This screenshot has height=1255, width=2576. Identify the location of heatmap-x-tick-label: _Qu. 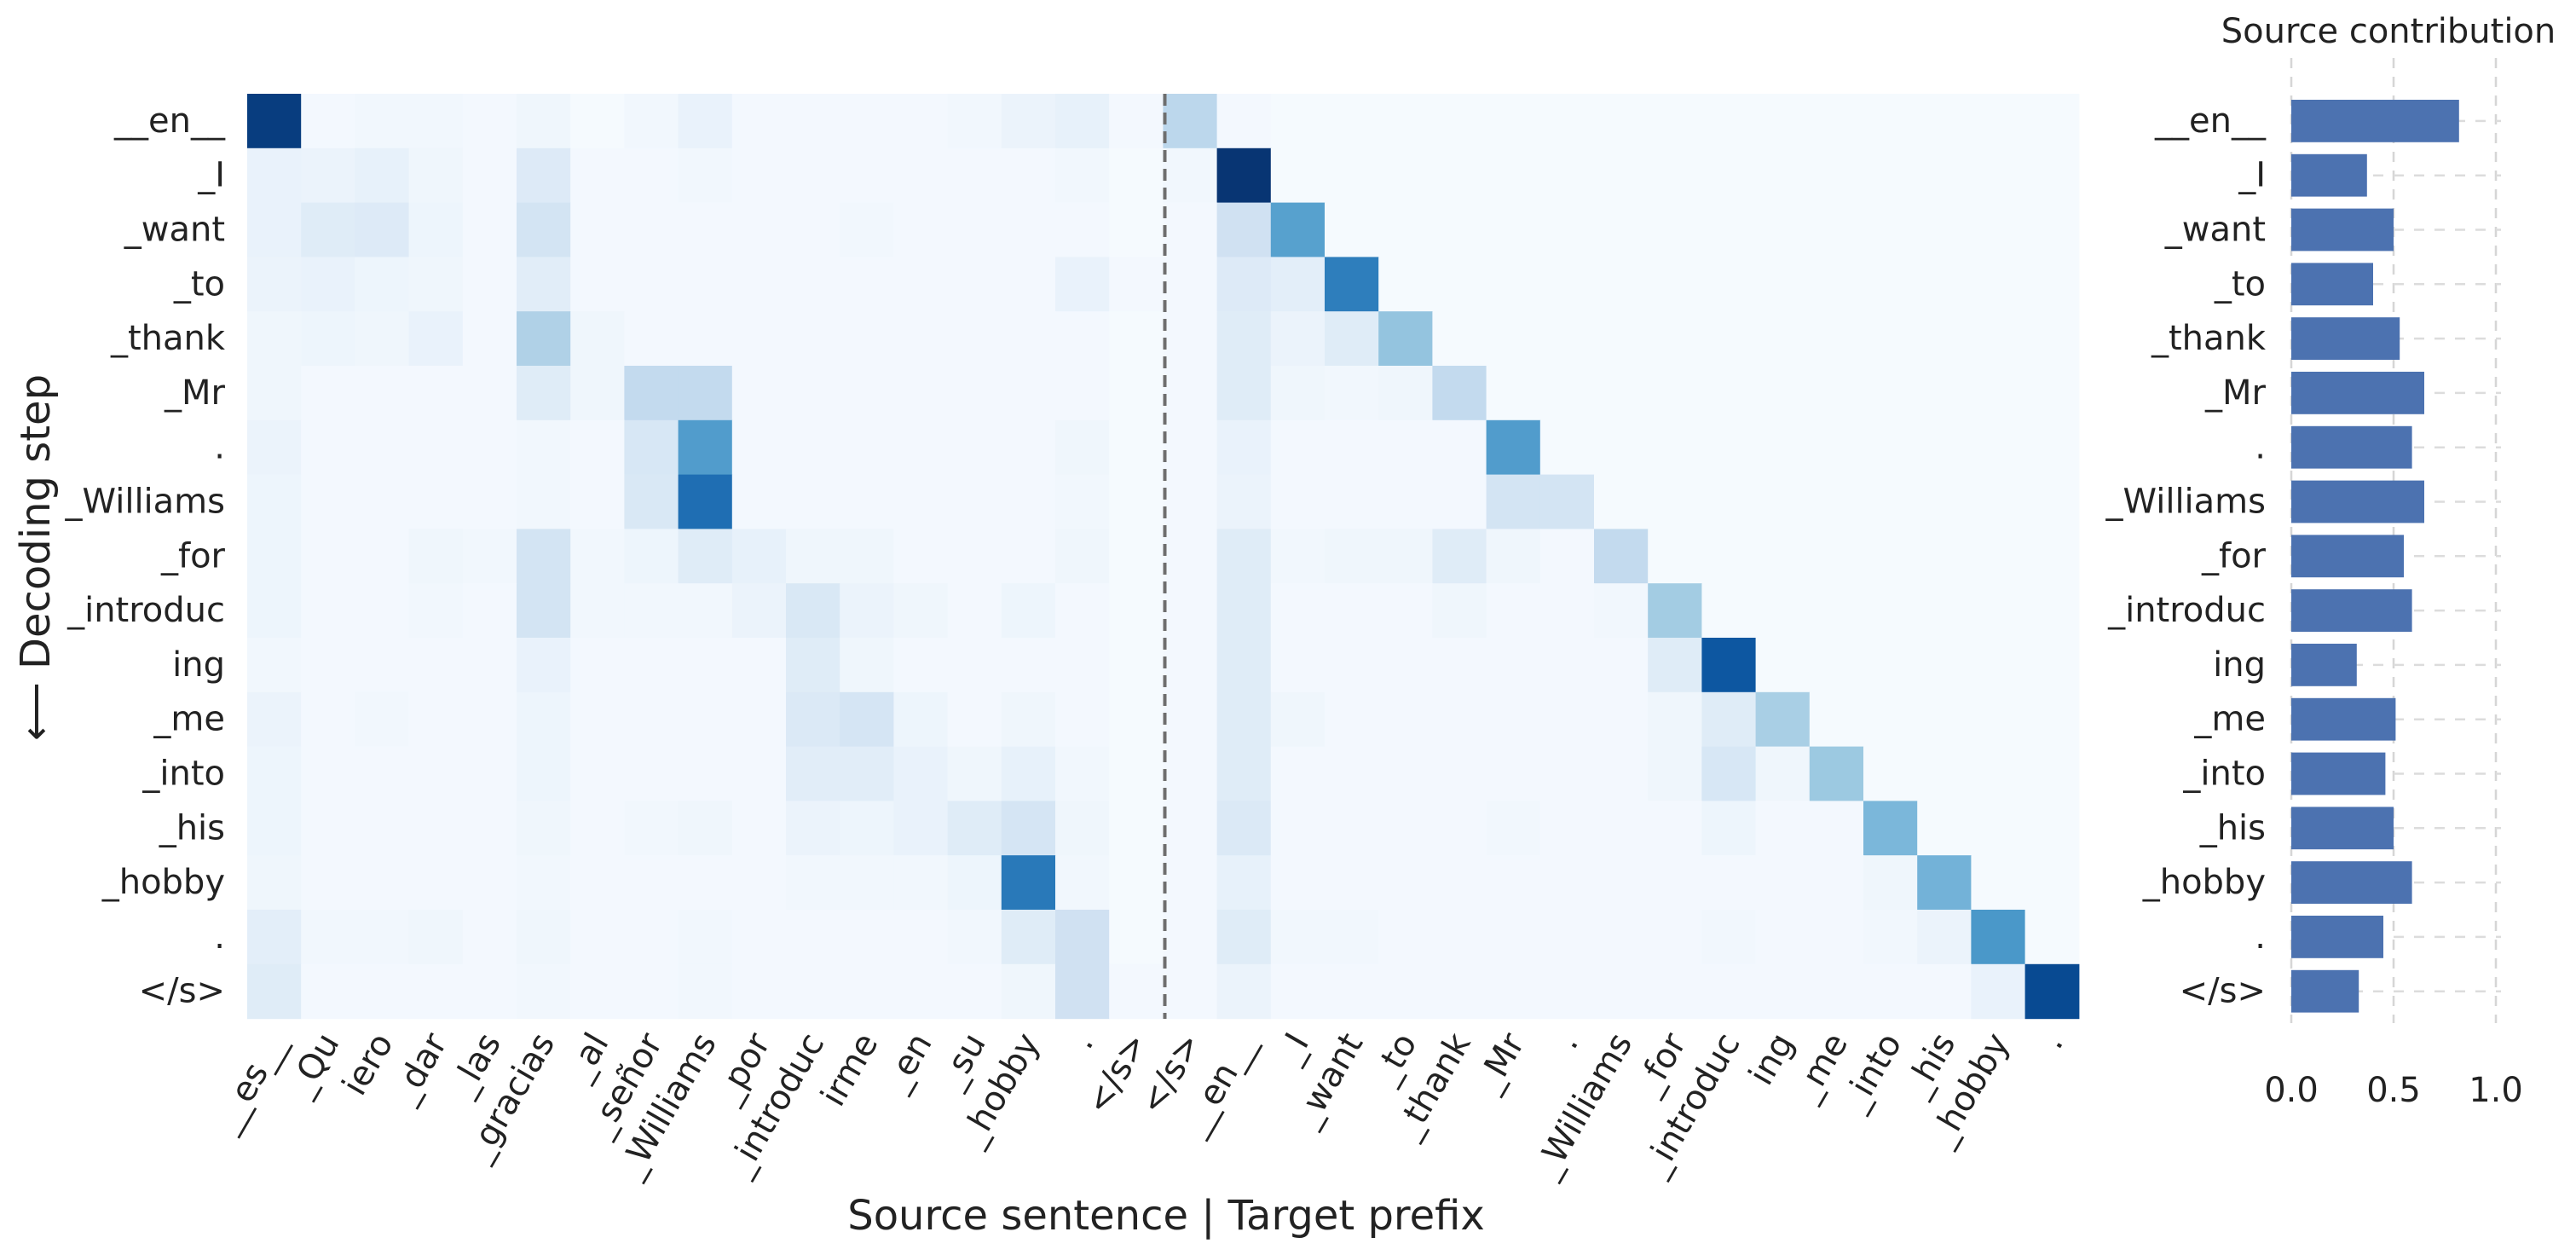
(314, 1065).